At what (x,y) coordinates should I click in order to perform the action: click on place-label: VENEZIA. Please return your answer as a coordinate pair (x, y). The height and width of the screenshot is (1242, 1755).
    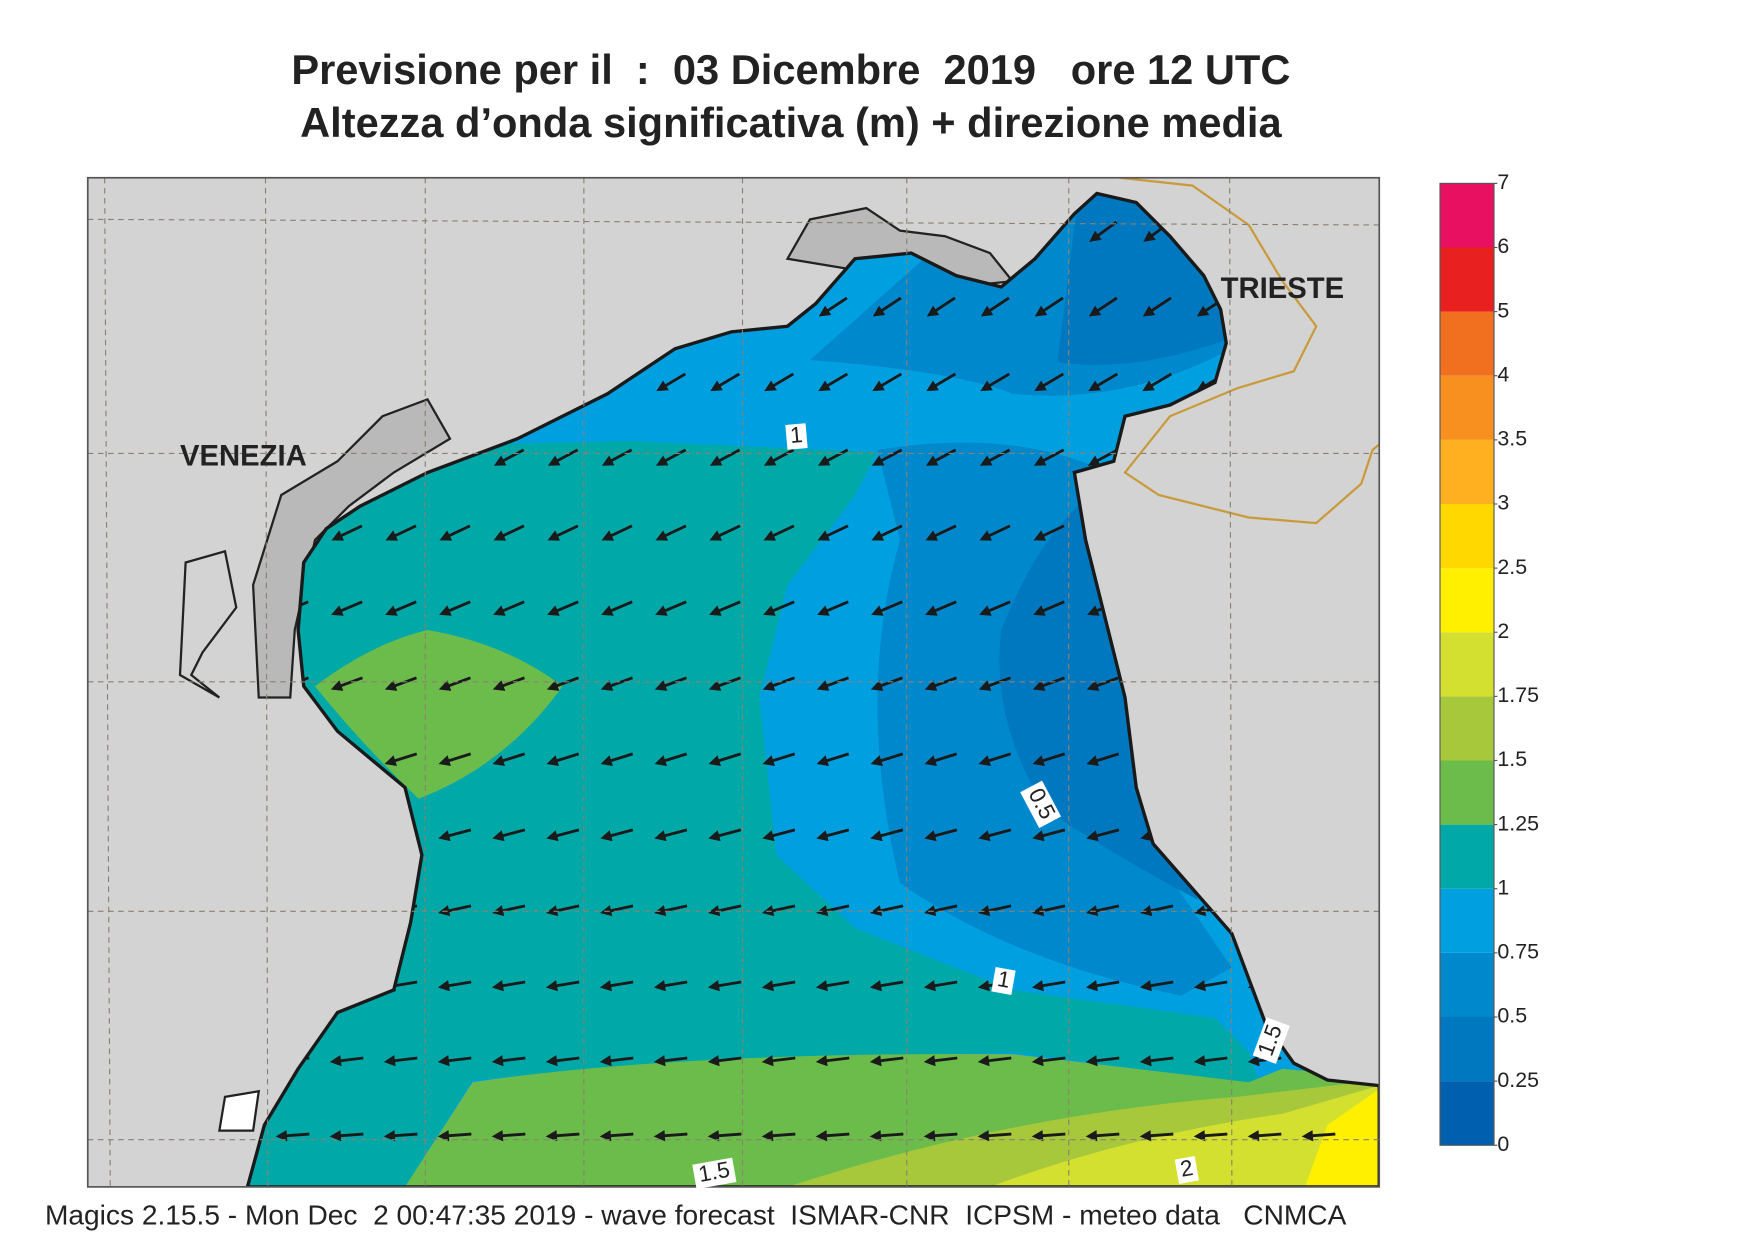
    Looking at the image, I should click on (243, 457).